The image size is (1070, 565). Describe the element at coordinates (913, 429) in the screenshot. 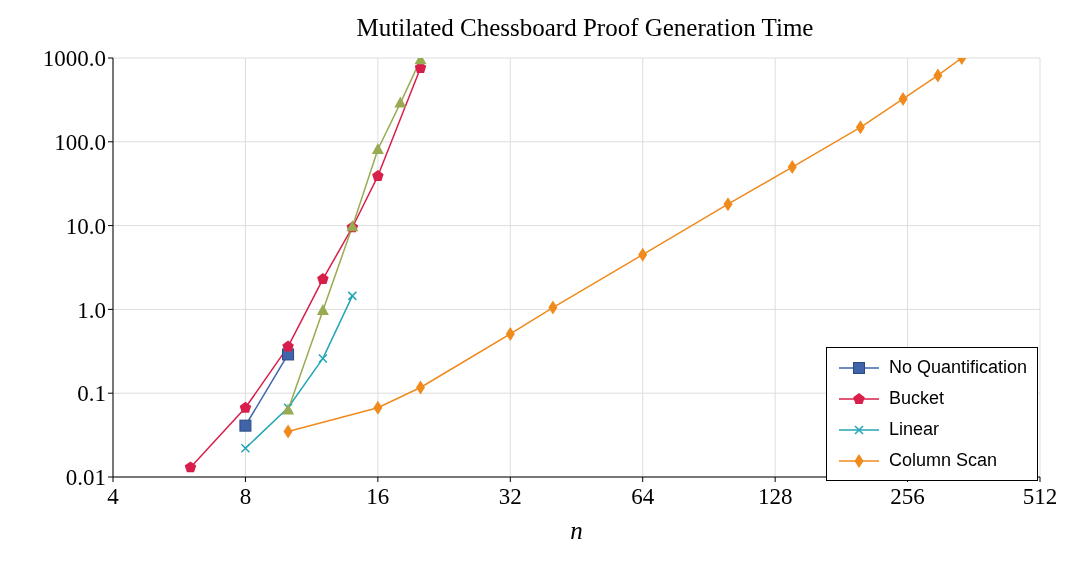

I see `legend-label: Linear` at that location.